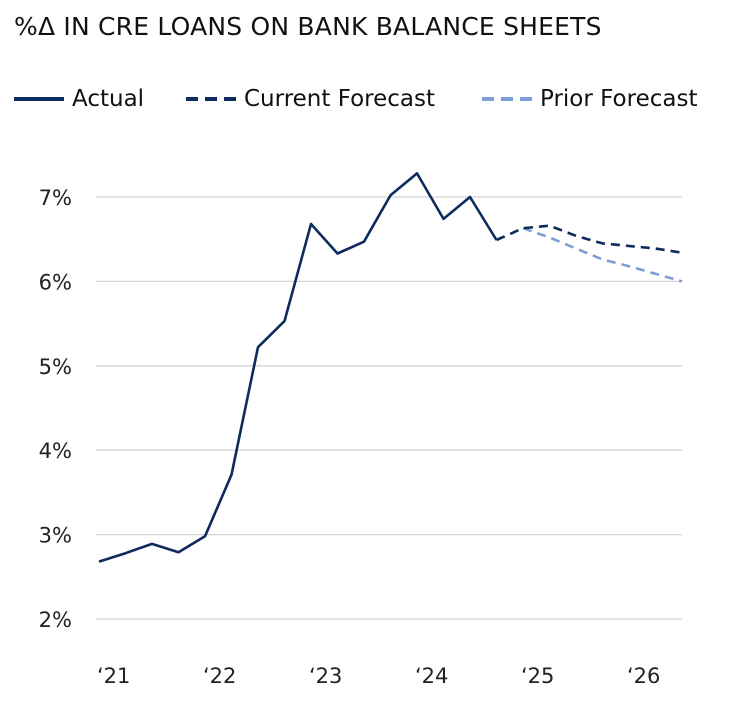  I want to click on y-tick-label: 3%, so click(55, 536).